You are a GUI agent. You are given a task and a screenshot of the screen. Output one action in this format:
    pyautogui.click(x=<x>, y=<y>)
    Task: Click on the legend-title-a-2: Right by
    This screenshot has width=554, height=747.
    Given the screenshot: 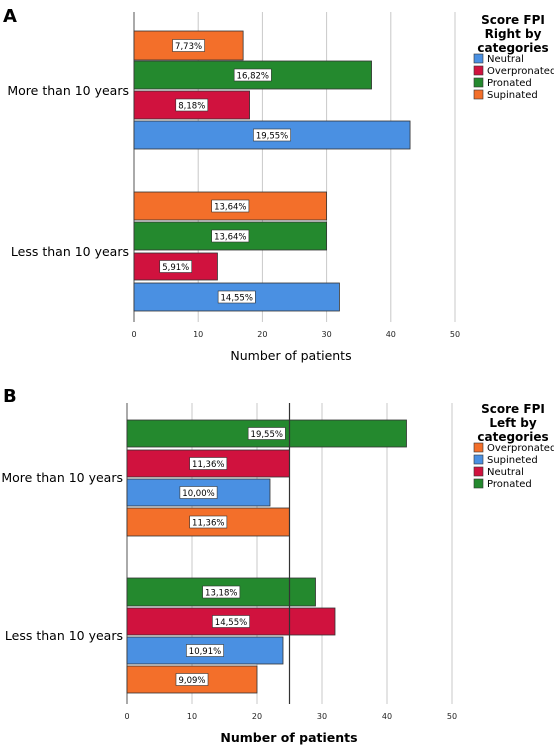 What is the action you would take?
    pyautogui.click(x=513, y=34)
    